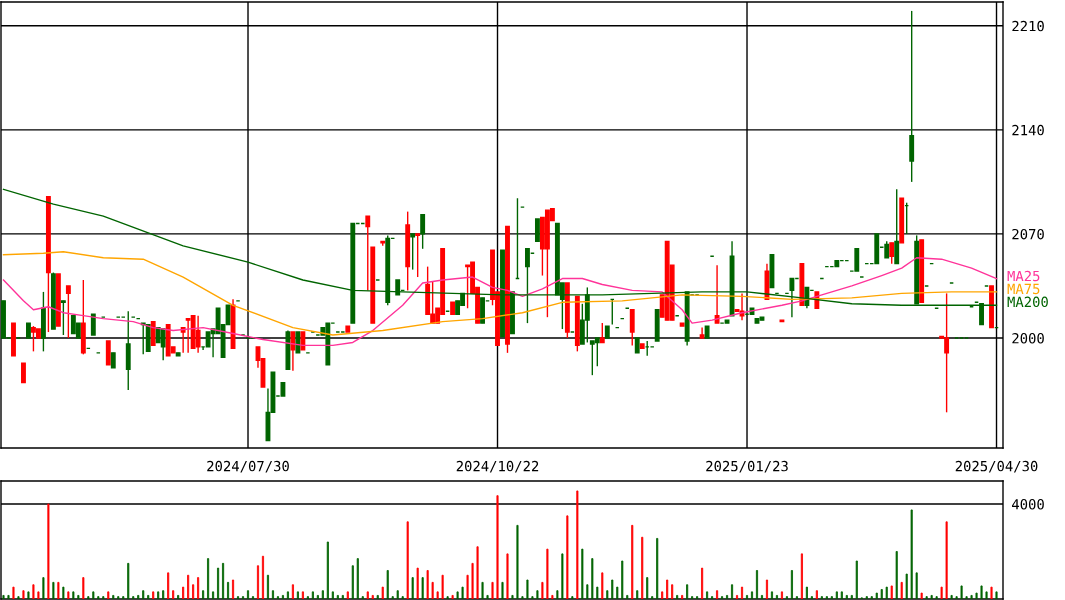 The width and height of the screenshot is (1065, 600). What do you see at coordinates (1028, 338) in the screenshot?
I see `y-tick-label: 2000` at bounding box center [1028, 338].